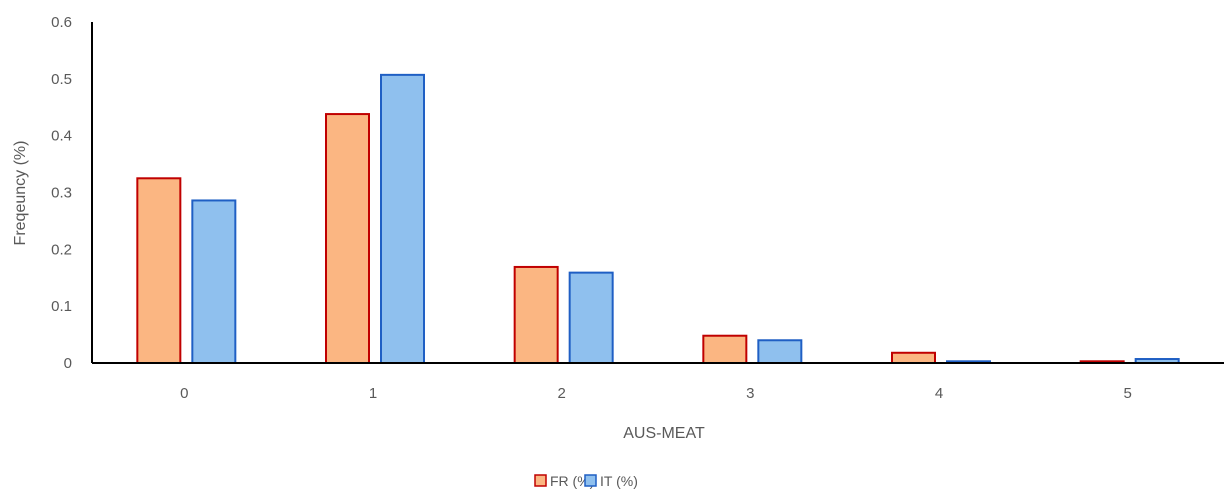 The image size is (1226, 497). Describe the element at coordinates (561, 393) in the screenshot. I see `x-tick-label: 2` at that location.